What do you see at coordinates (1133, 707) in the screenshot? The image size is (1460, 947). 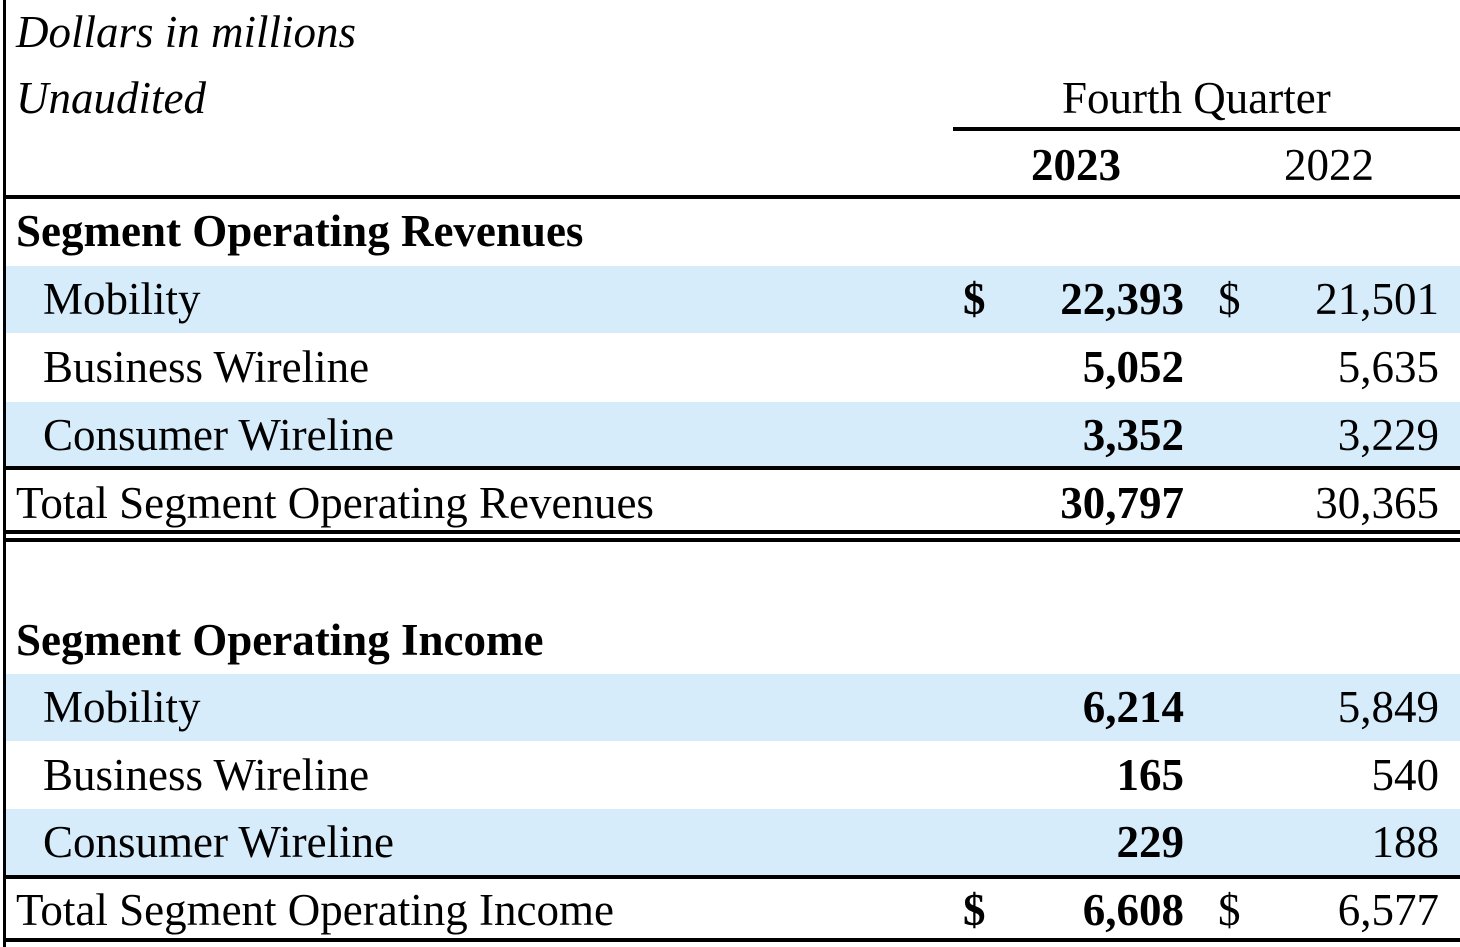 I see `value-2023: 6,214` at bounding box center [1133, 707].